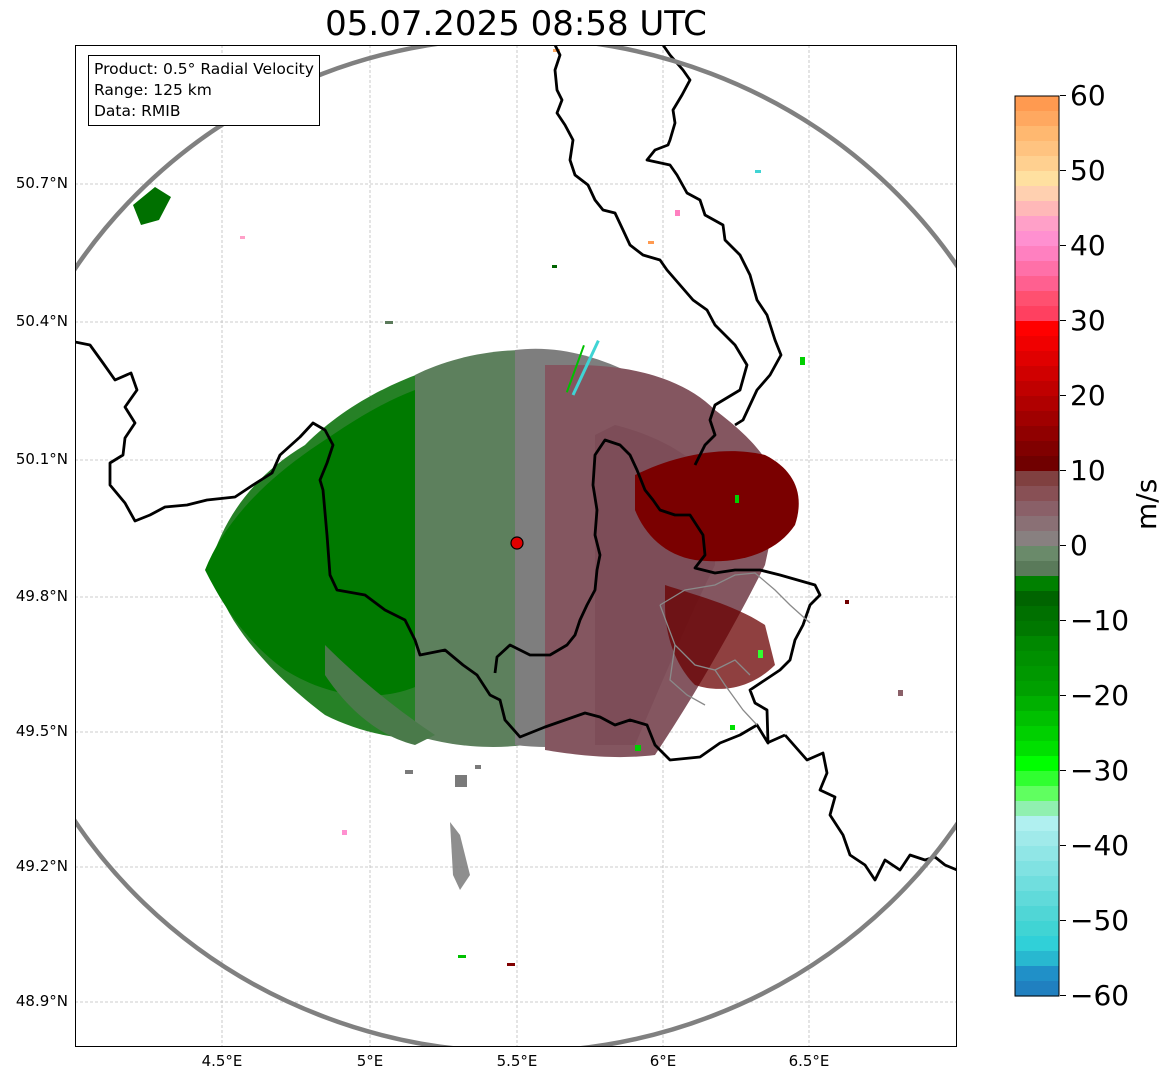 The width and height of the screenshot is (1171, 1081). Describe the element at coordinates (517, 543) in the screenshot. I see `radar-site-marker` at that location.